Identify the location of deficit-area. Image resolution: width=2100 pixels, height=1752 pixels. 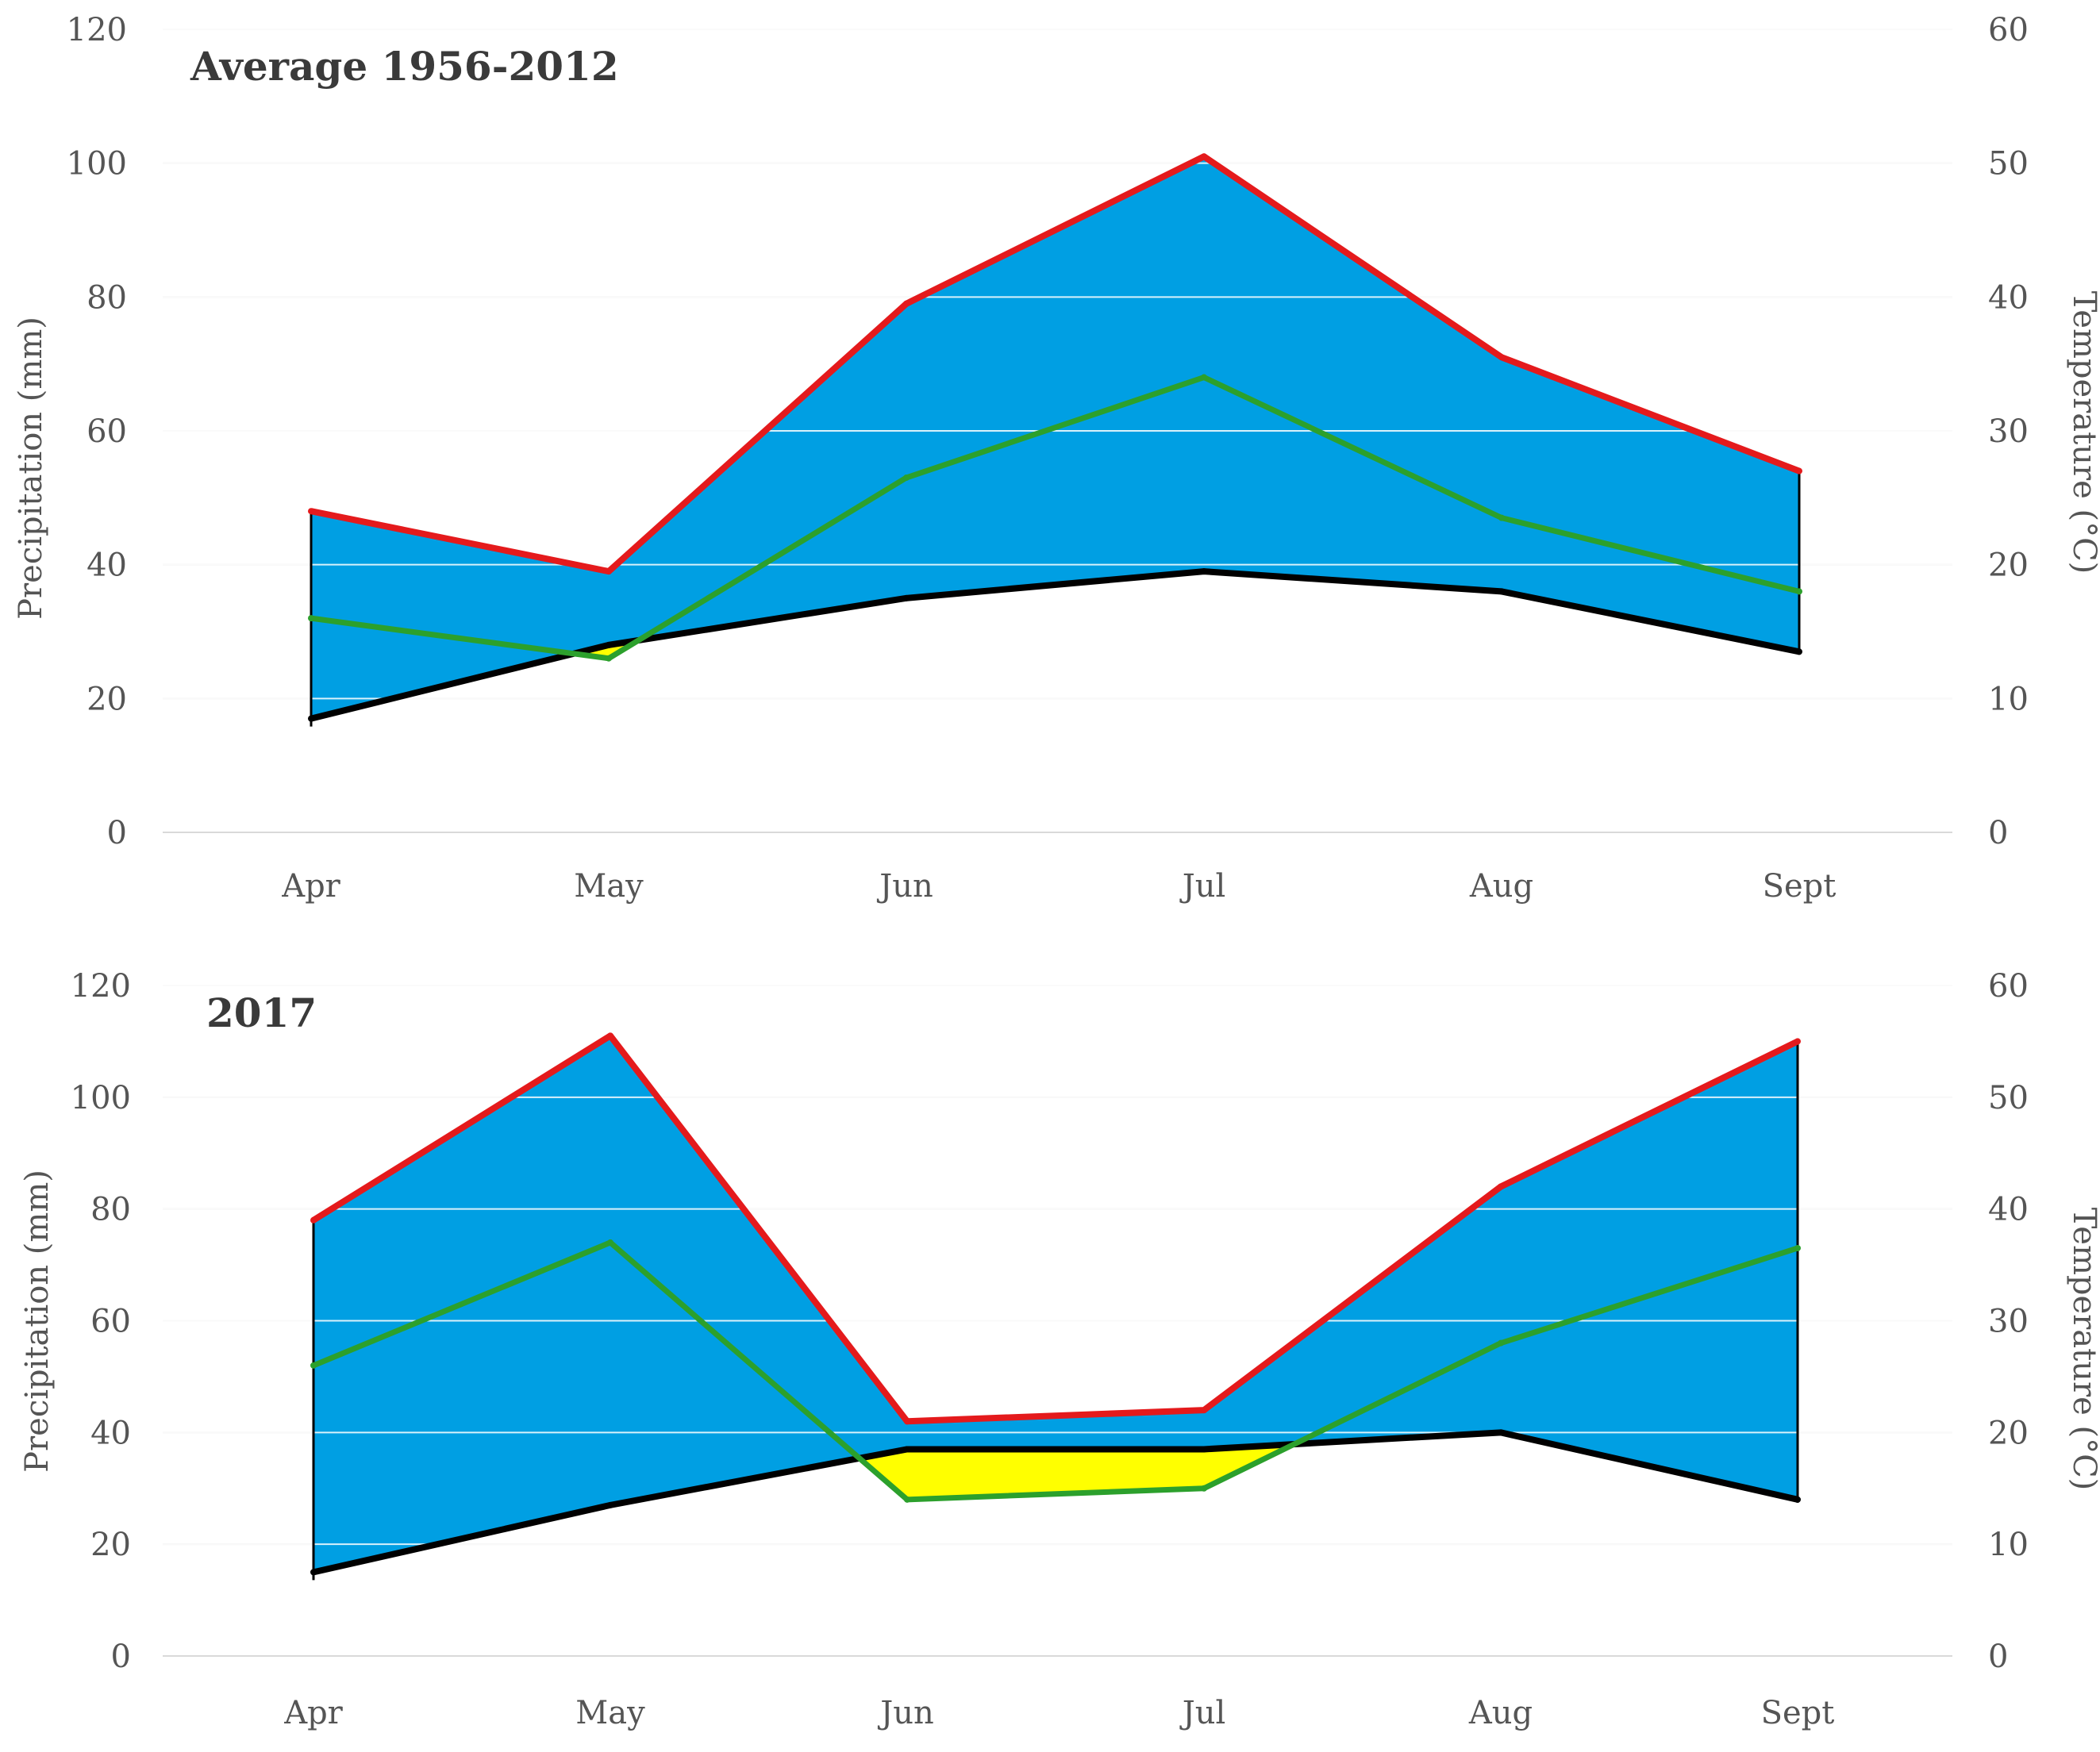
(1055, 1474).